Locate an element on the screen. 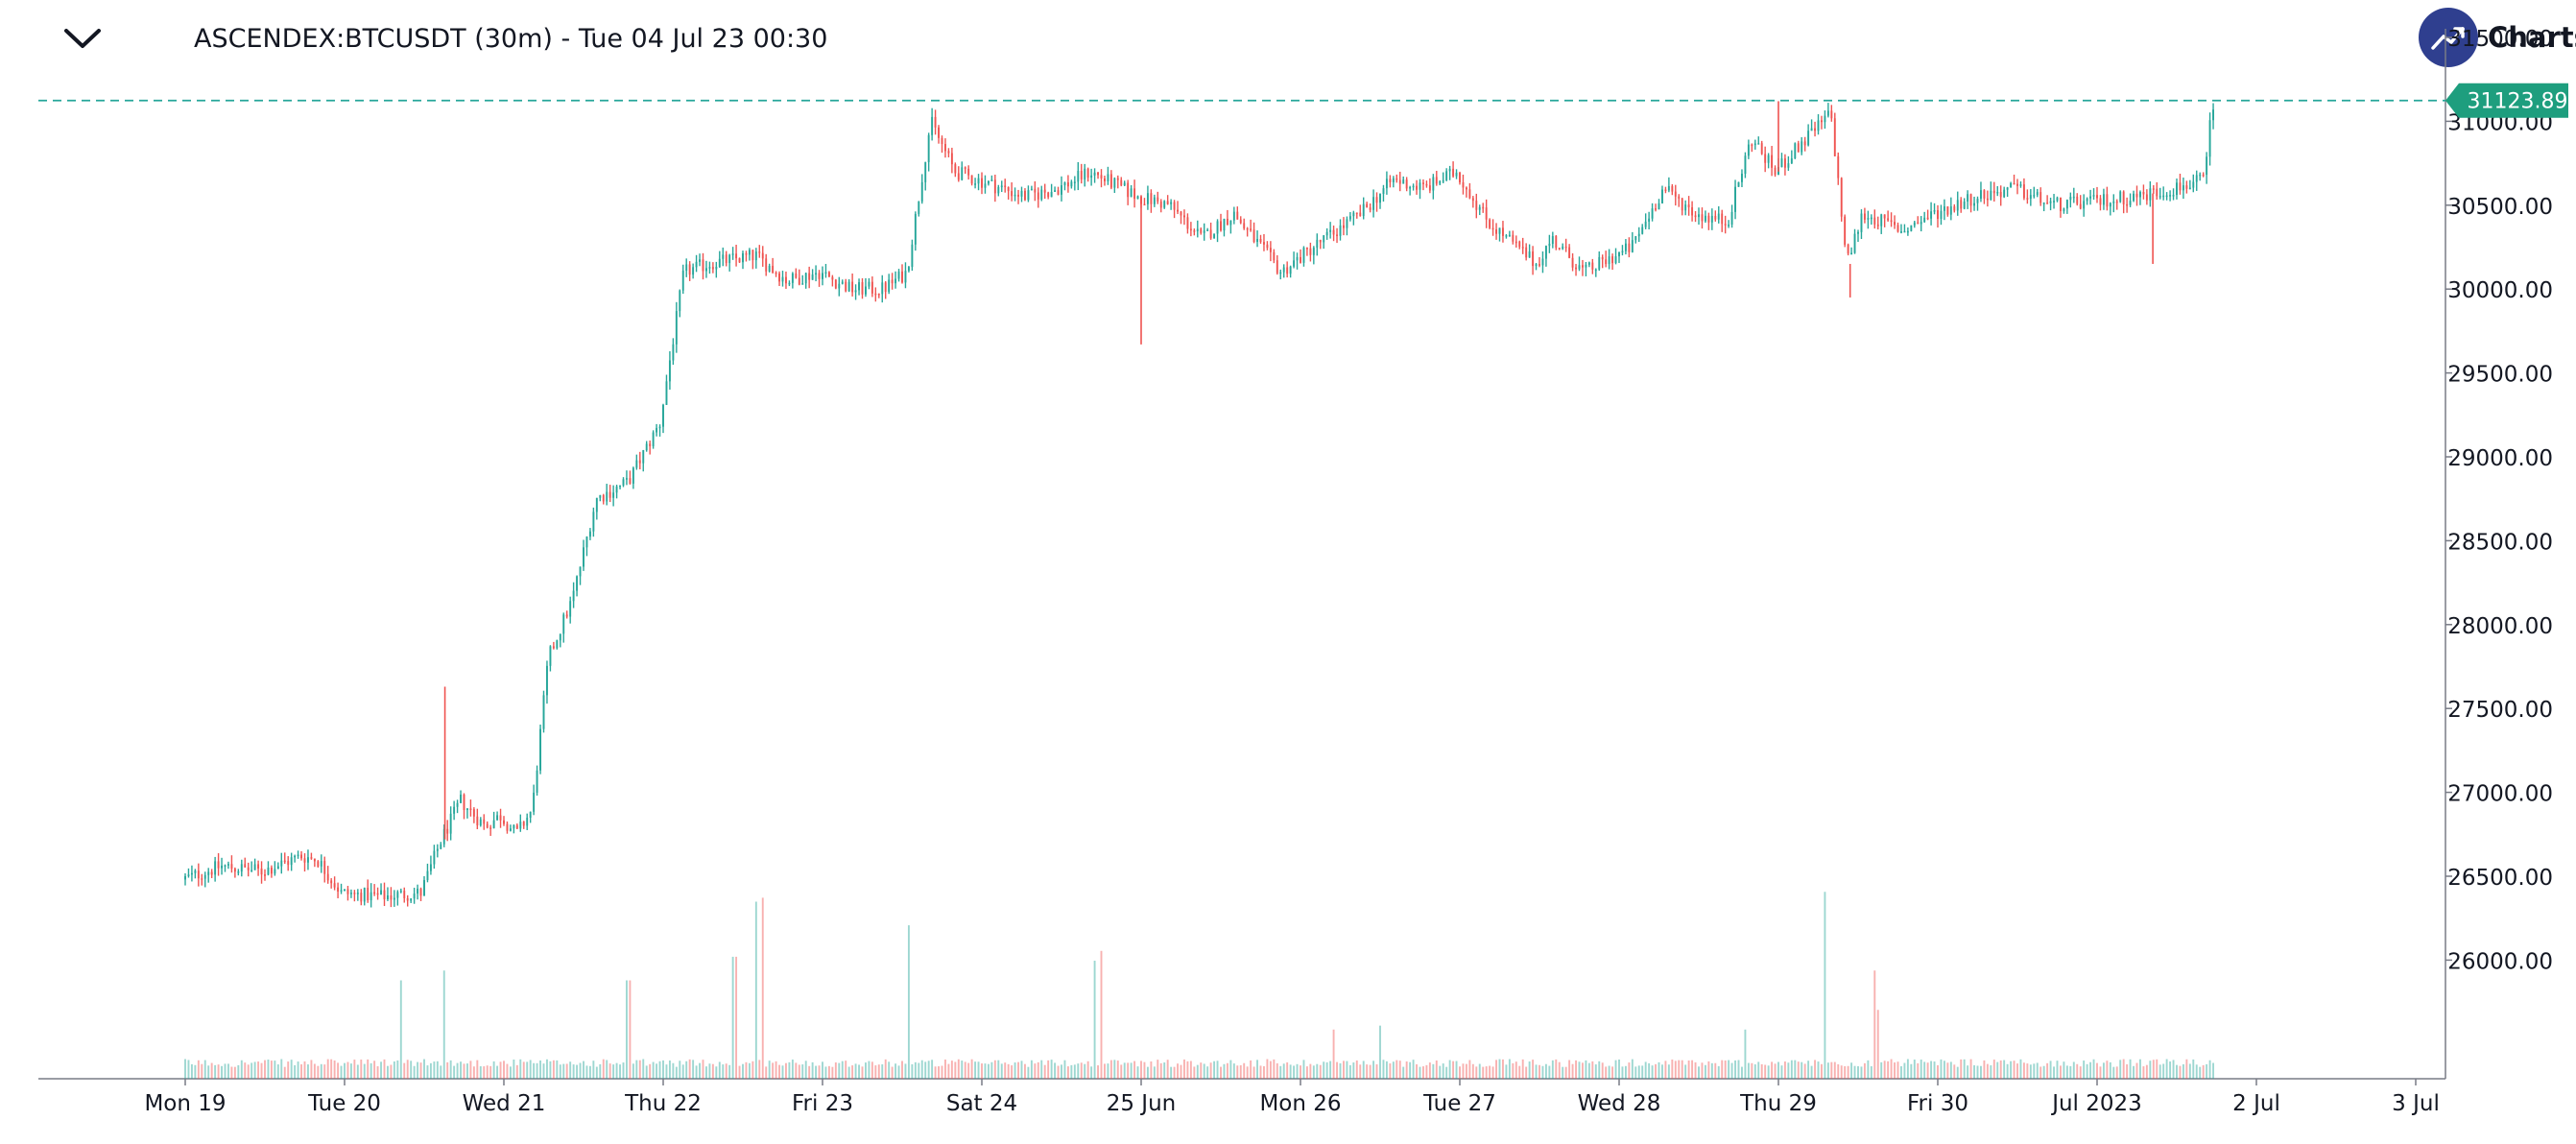  x-tick-label: Wed 21 is located at coordinates (504, 1103).